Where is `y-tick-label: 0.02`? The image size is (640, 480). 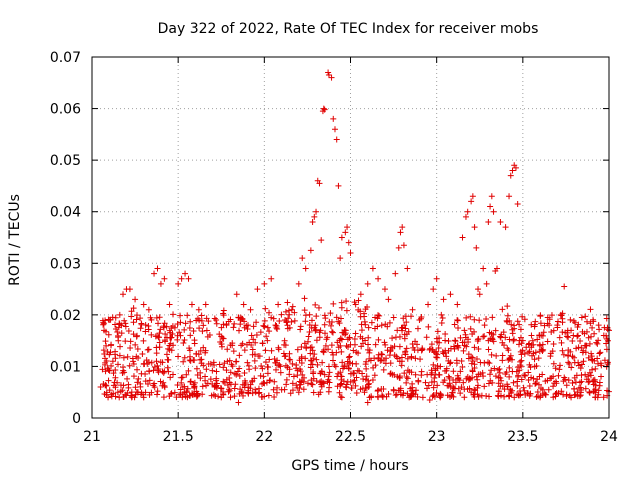 y-tick-label: 0.02 is located at coordinates (65, 316).